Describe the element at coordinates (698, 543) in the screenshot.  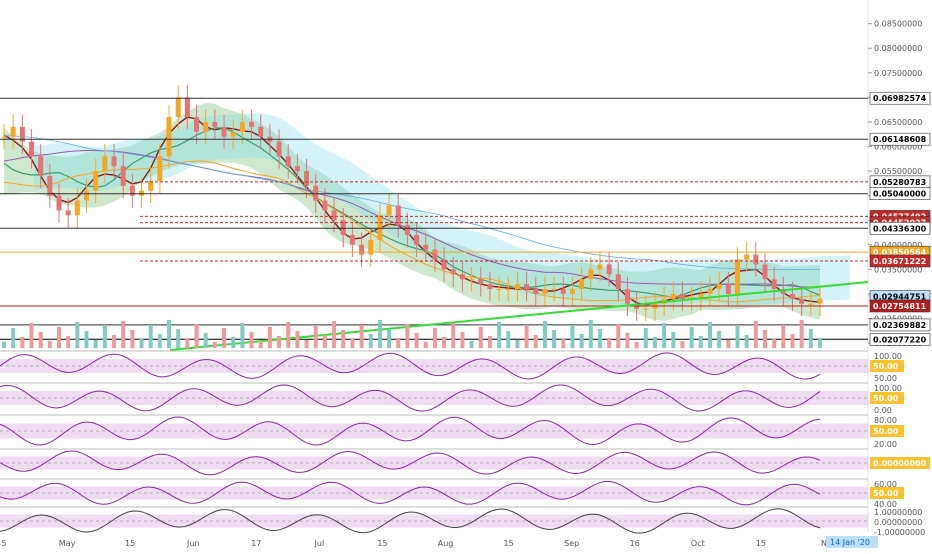
I see `time-tick-label: Oct` at that location.